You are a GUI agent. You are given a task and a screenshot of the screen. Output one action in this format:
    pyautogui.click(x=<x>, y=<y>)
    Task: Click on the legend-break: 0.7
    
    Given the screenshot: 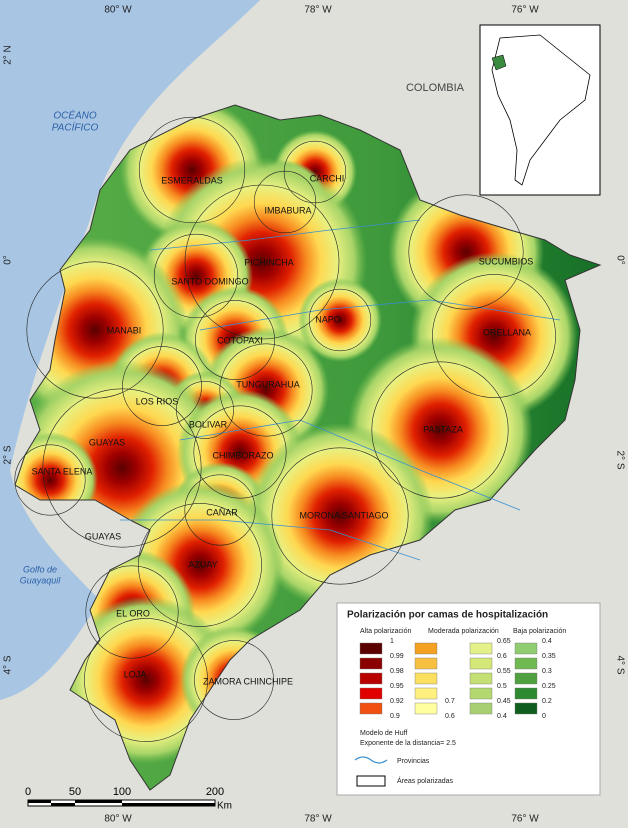 What is the action you would take?
    pyautogui.click(x=450, y=701)
    